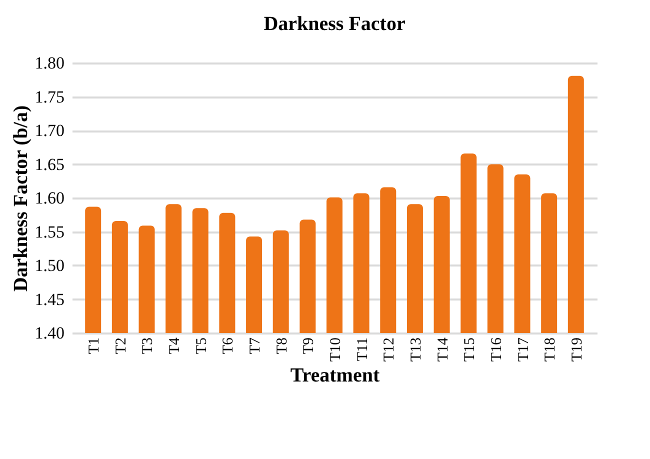 This screenshot has width=650, height=459. I want to click on x-tick-label: T19, so click(577, 350).